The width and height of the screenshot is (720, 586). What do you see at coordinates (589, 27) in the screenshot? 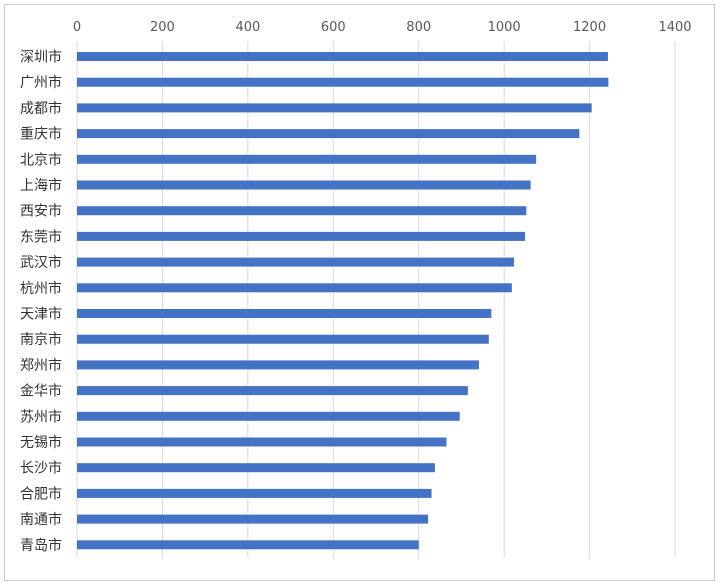
I see `x-tick-label: 1200` at bounding box center [589, 27].